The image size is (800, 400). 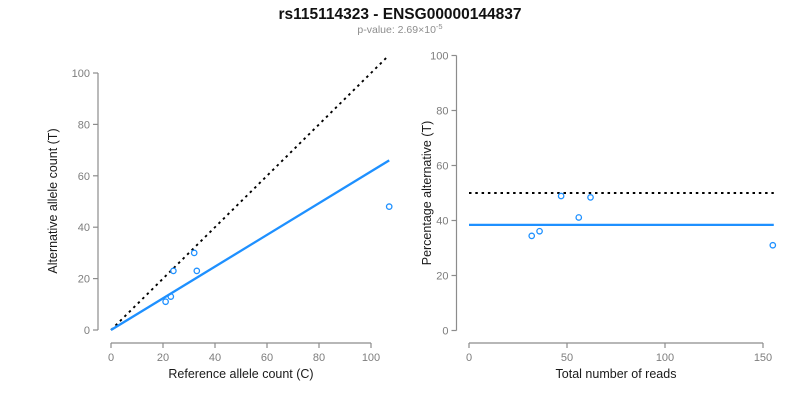 What do you see at coordinates (665, 358) in the screenshot?
I see `percentage-vs-reads-x-tick-label: 100` at bounding box center [665, 358].